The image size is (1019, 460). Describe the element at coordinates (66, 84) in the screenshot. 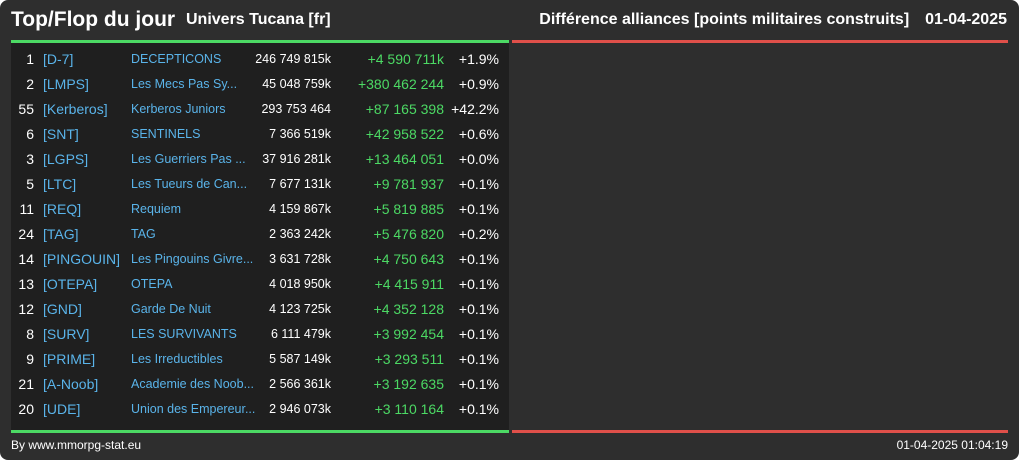

I see `alliance-tag-link: [LMPS]` at that location.